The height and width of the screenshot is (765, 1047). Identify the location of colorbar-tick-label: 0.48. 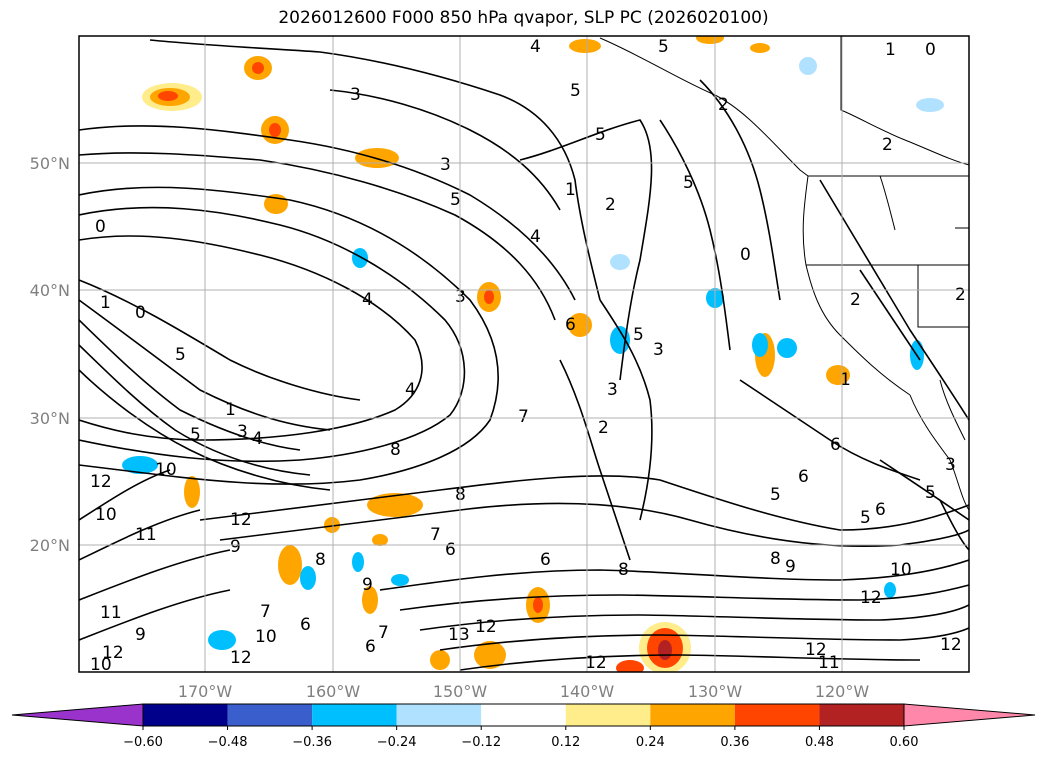
(819, 742).